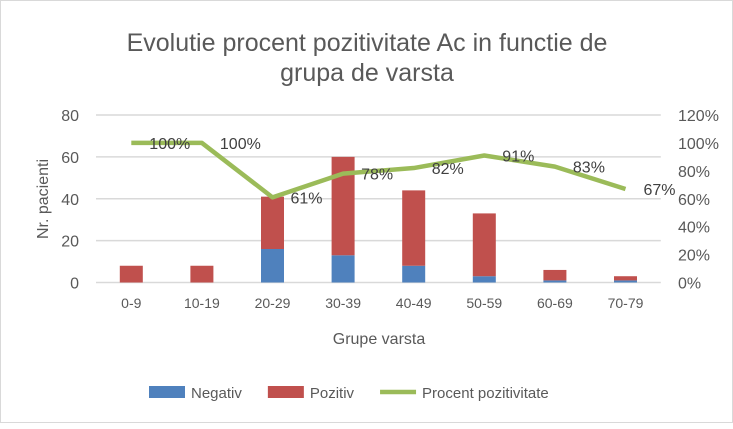  I want to click on line-procent-pozitivitate, so click(379, 170).